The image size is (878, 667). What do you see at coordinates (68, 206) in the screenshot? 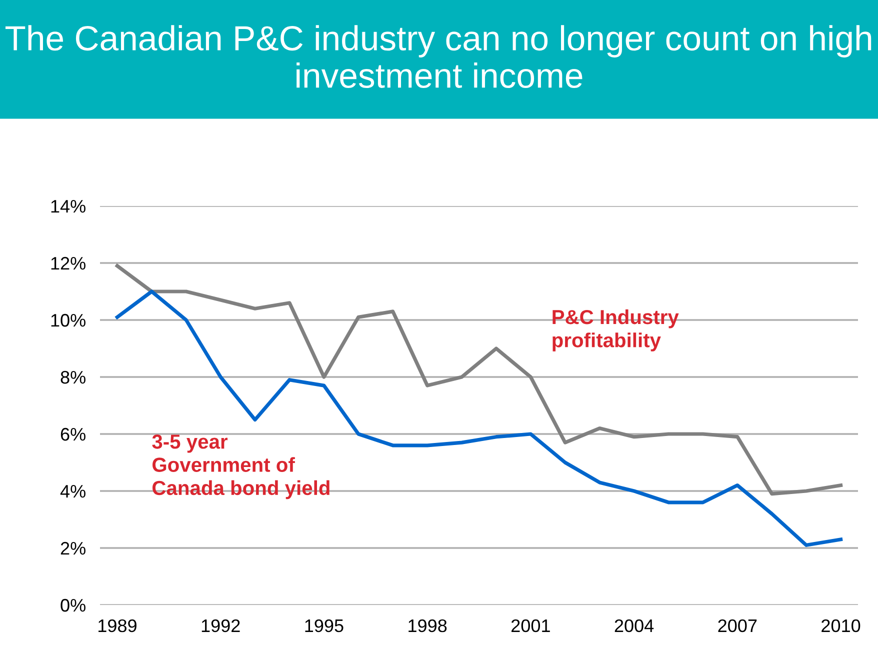
I see `y-tick-label: 14%` at bounding box center [68, 206].